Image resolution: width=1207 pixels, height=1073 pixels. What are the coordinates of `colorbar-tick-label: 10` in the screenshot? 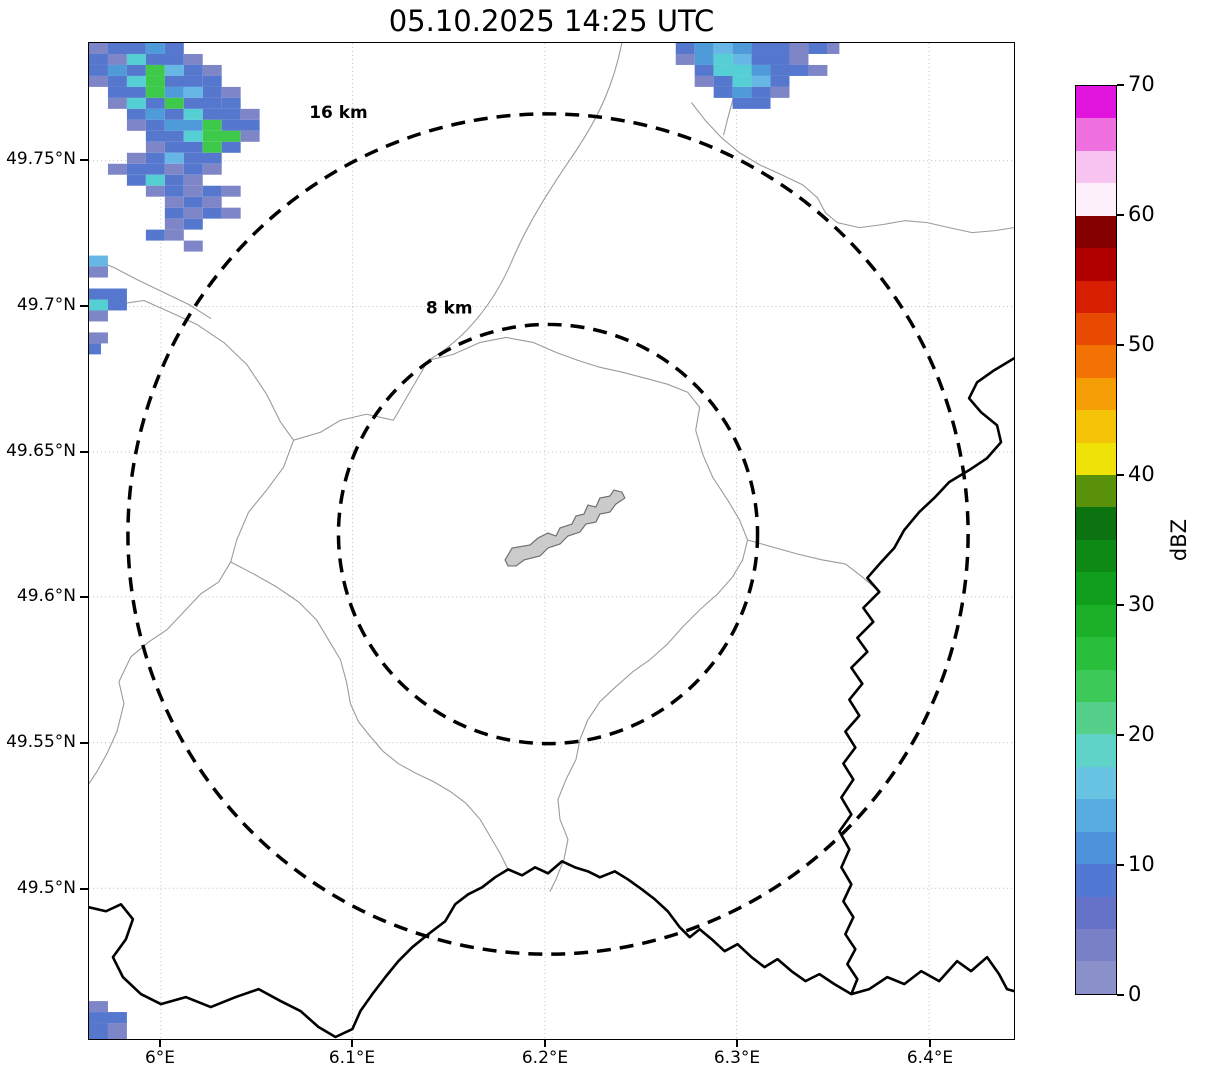 It's located at (1141, 864).